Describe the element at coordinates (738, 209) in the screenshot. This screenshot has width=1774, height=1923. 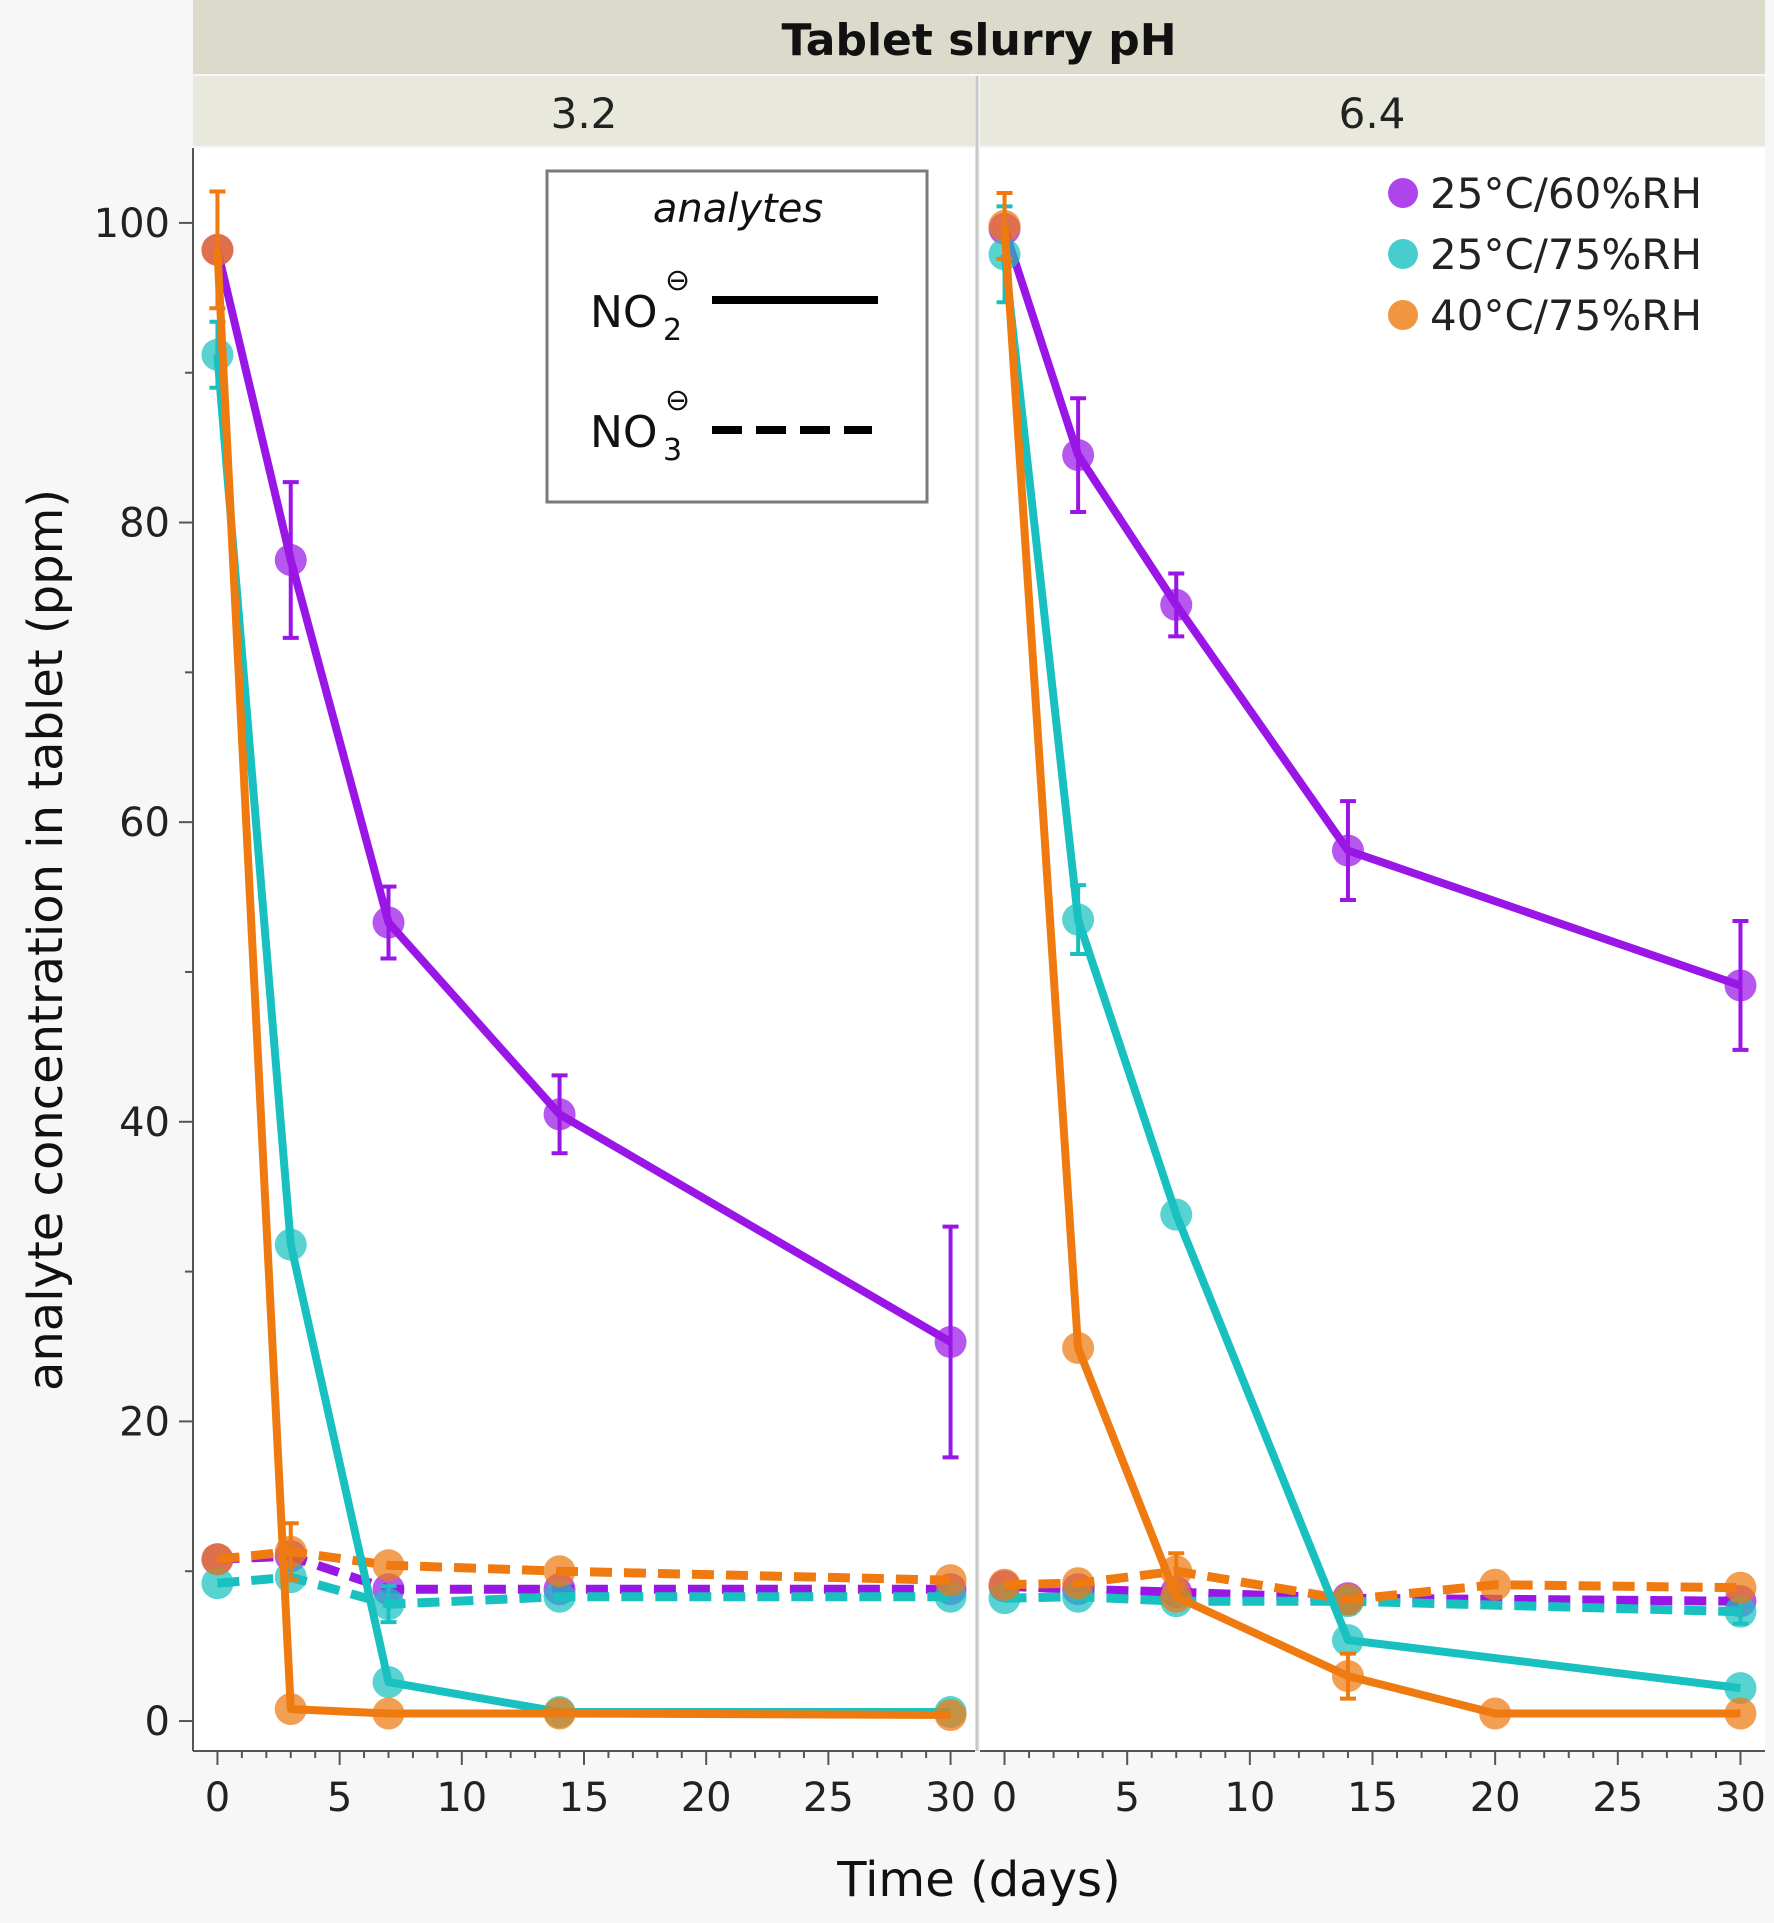
I see `analytes-legend-title: analytes` at that location.